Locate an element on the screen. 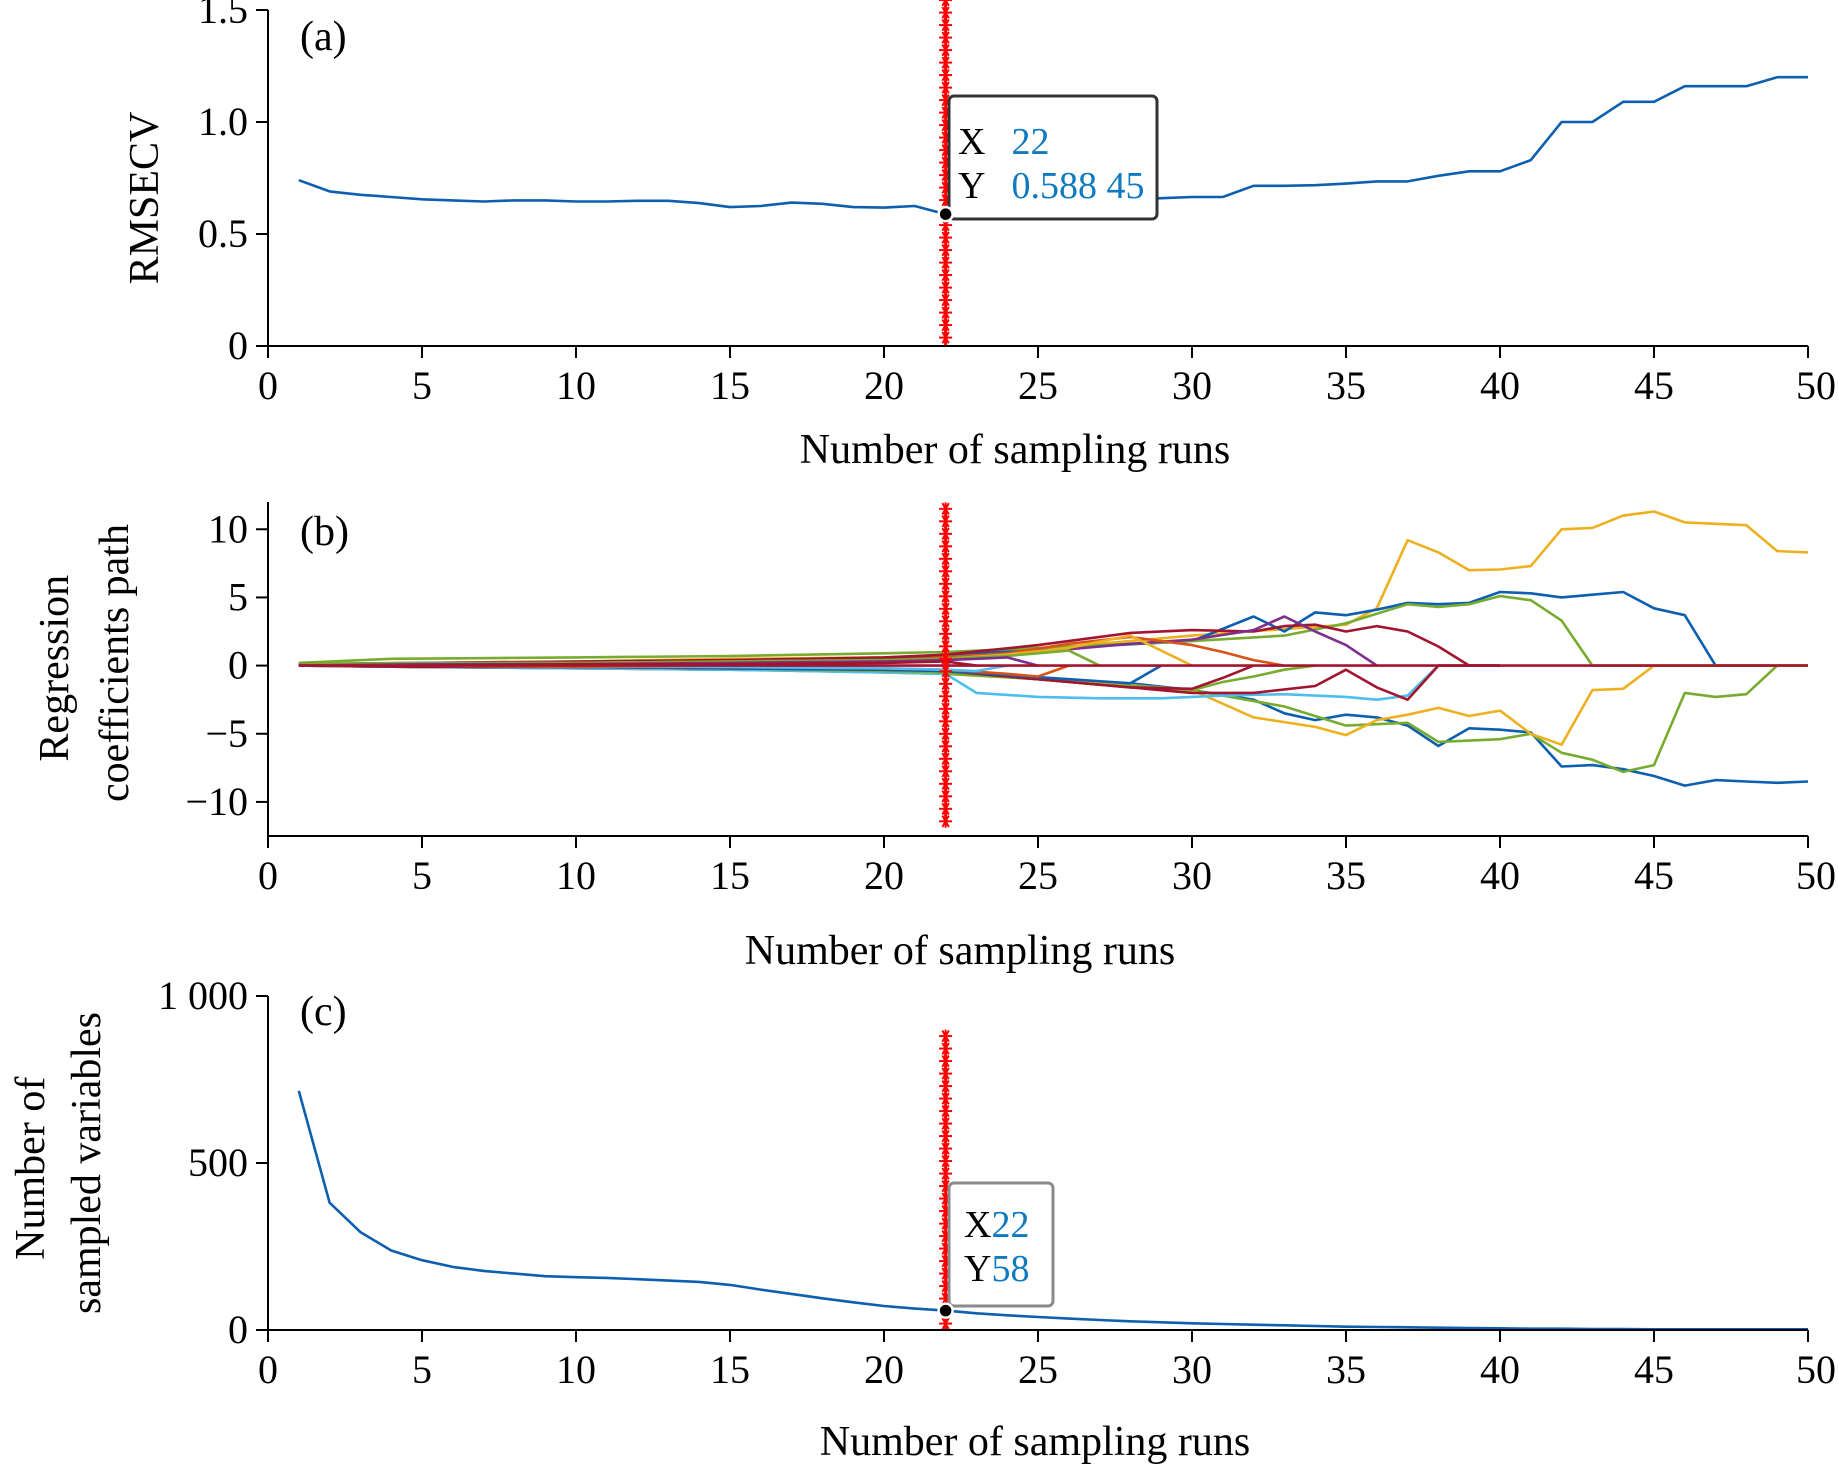 This screenshot has height=1475, width=1838. svg-text:Regression coefficients: Regression coefficients path is located at coordinates (85, 663).